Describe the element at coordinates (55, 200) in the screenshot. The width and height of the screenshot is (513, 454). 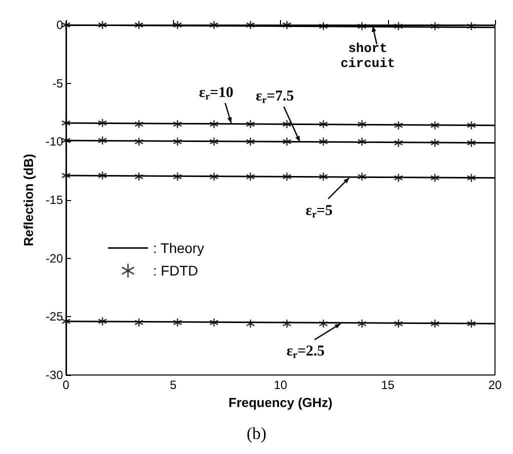
I see `y-tick-label: -15` at that location.